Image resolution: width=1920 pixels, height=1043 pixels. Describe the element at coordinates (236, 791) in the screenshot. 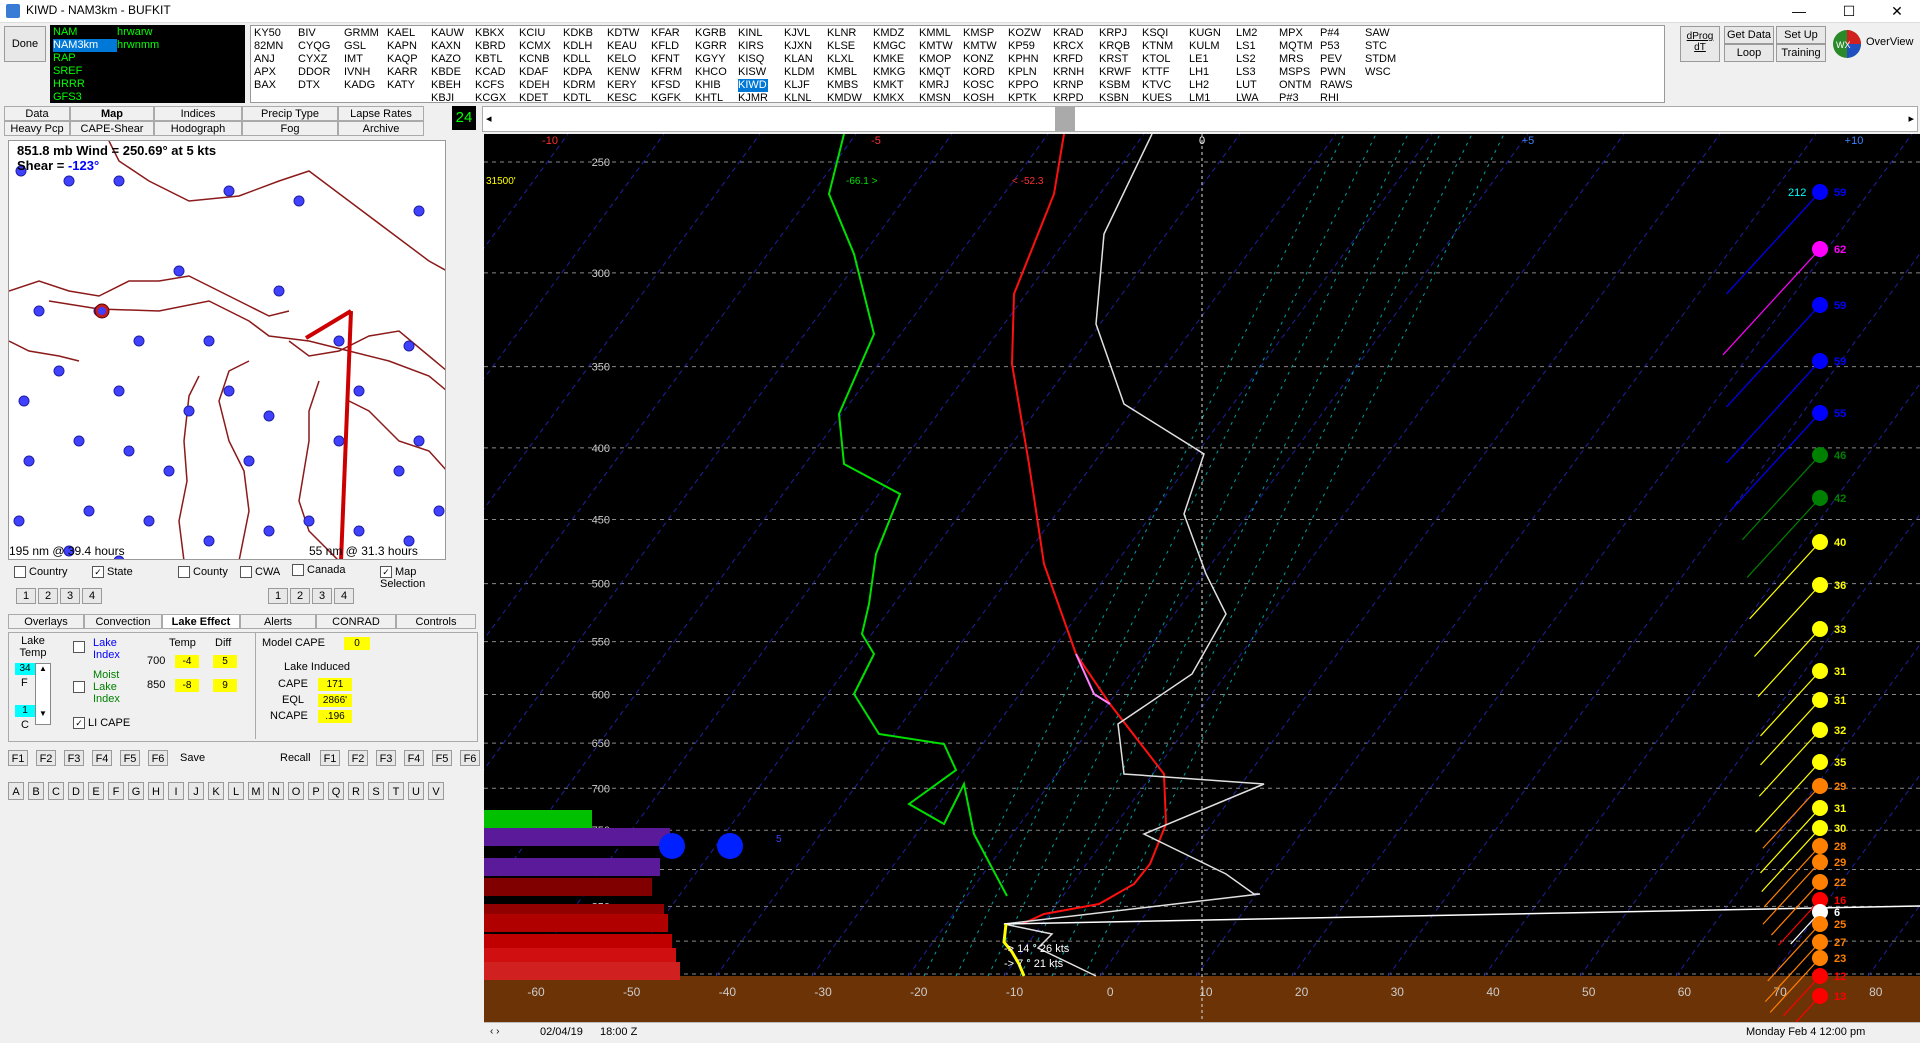

I see `letter-button: L` at that location.